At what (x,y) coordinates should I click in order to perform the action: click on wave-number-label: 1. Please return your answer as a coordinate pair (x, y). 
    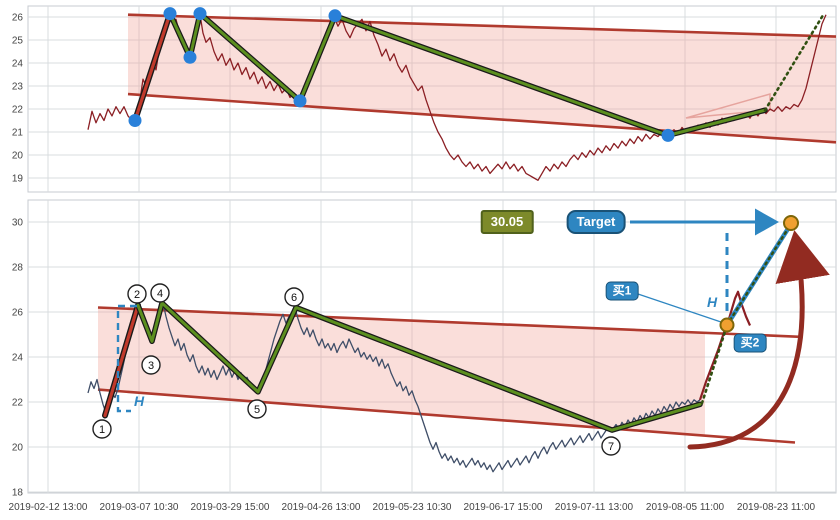
    Looking at the image, I should click on (102, 430).